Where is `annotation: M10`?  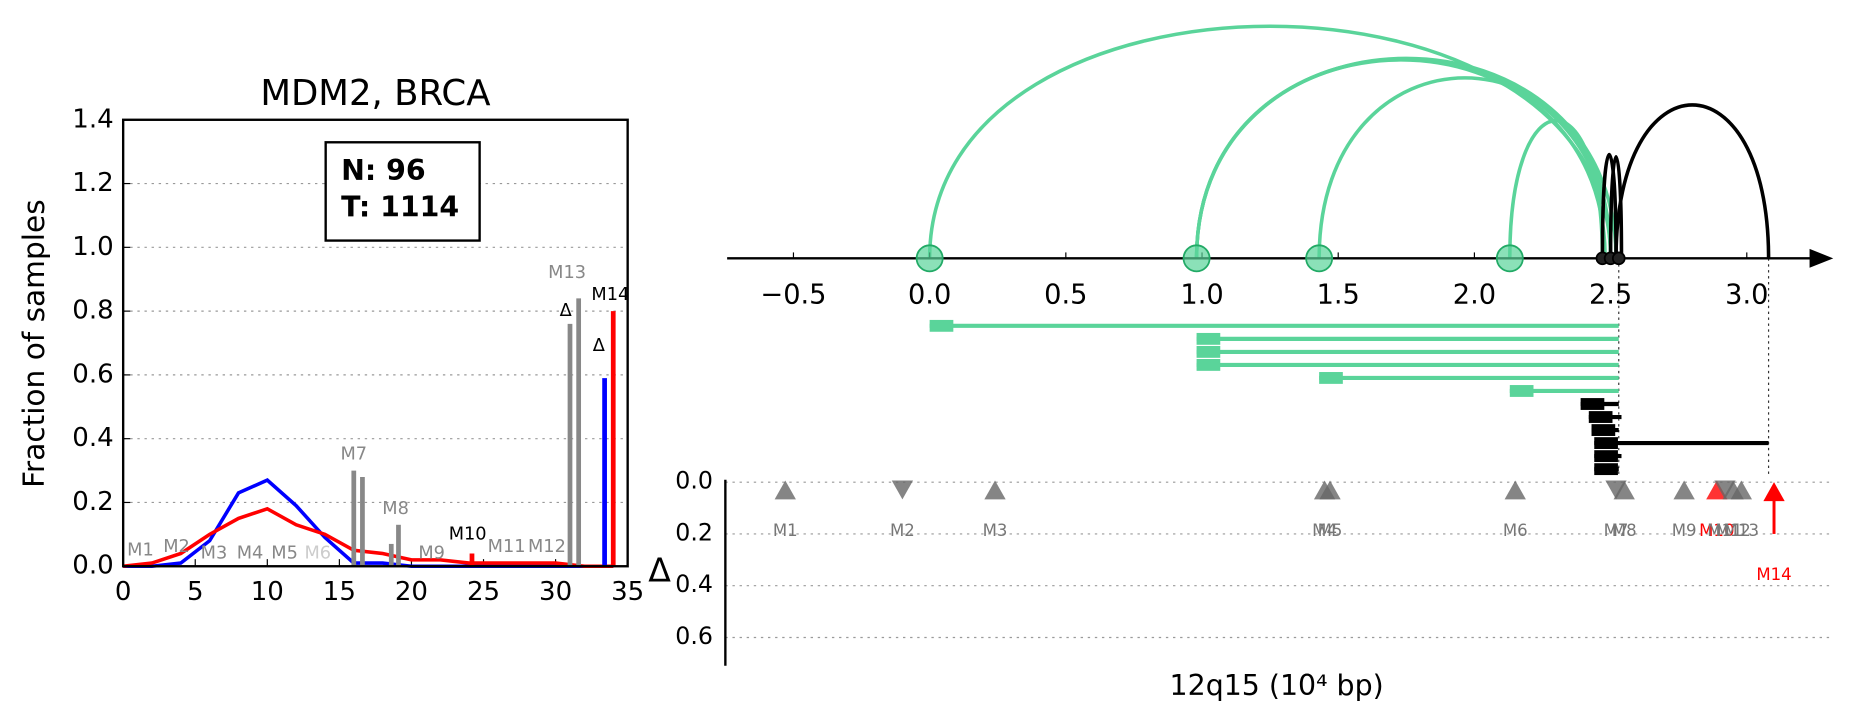 annotation: M10 is located at coordinates (468, 534).